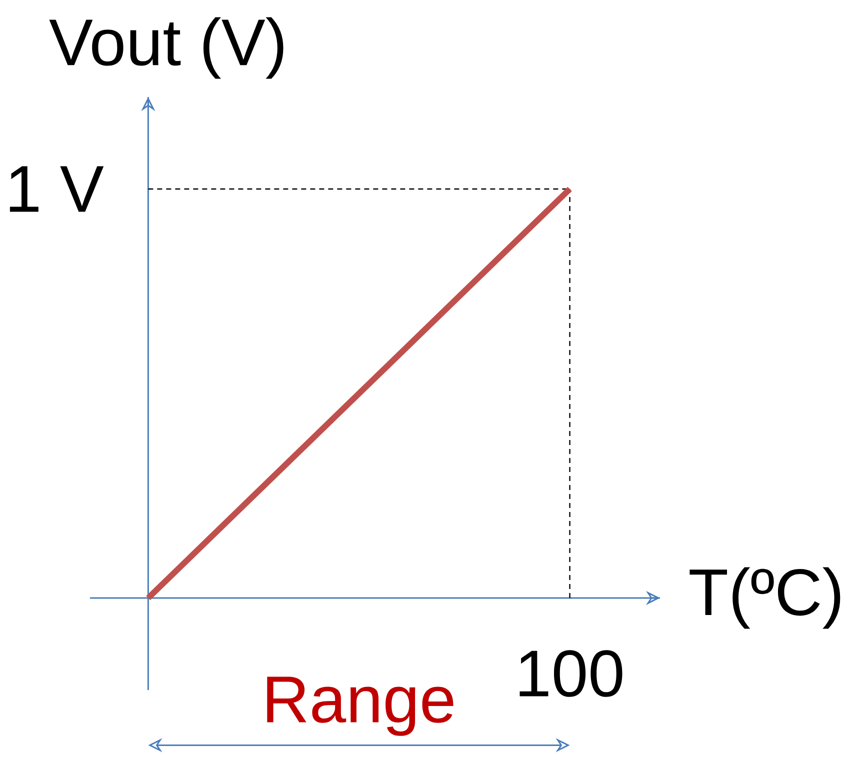 The image size is (860, 758). Describe the element at coordinates (571, 673) in the screenshot. I see `text: 100` at that location.